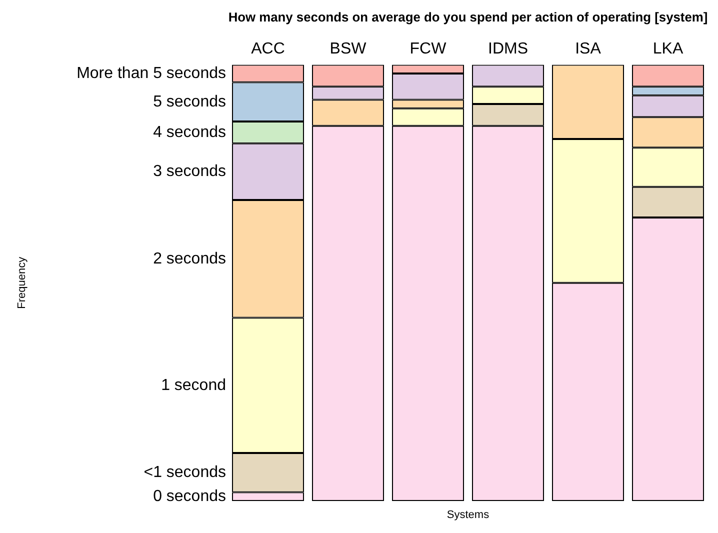 This screenshot has width=718, height=533. I want to click on series-label: 0 seconds, so click(189, 497).